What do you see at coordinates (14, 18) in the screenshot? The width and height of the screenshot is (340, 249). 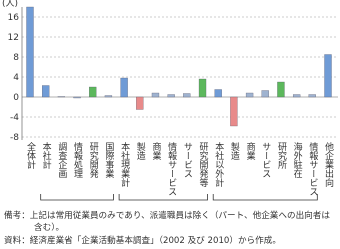 I see `y-tick-label: 16` at bounding box center [14, 18].